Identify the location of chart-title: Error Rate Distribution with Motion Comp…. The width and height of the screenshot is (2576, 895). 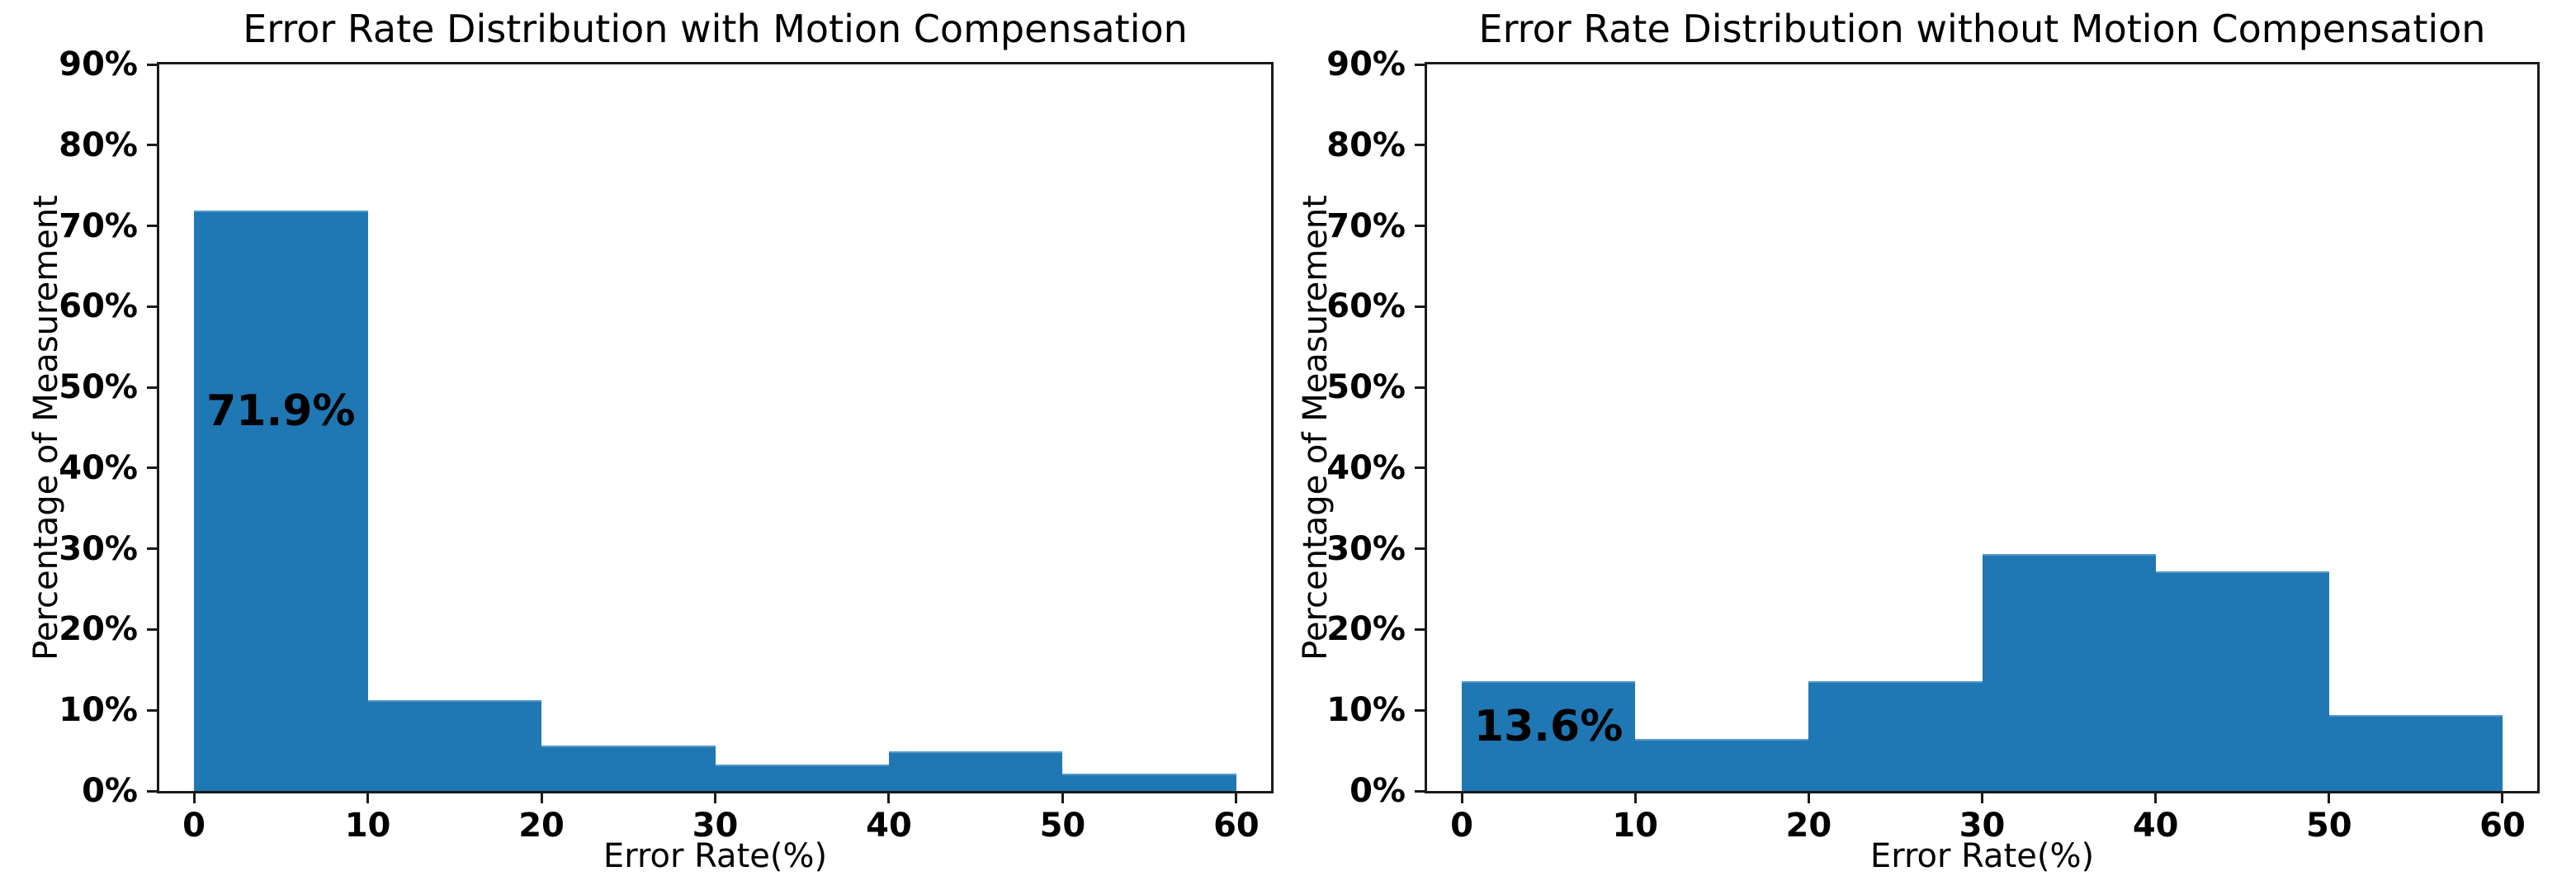
(715, 29).